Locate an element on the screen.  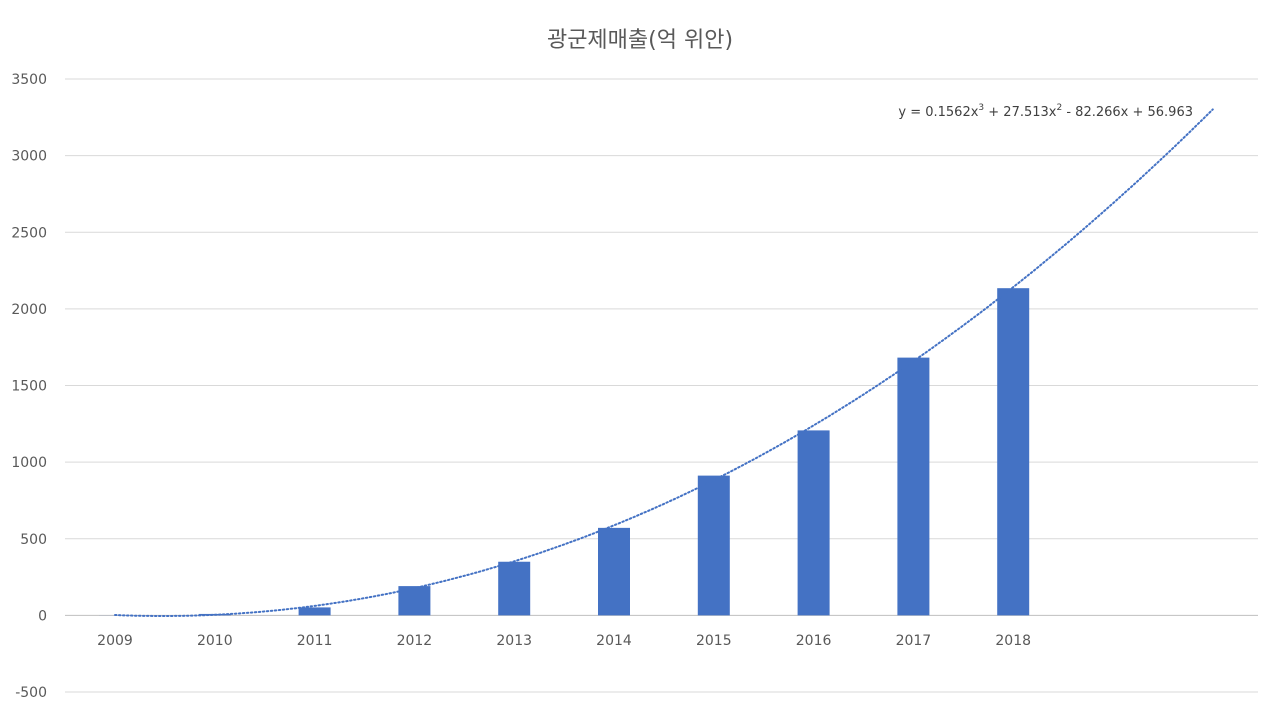
trendline-exponent-2: 2 is located at coordinates (1059, 108).